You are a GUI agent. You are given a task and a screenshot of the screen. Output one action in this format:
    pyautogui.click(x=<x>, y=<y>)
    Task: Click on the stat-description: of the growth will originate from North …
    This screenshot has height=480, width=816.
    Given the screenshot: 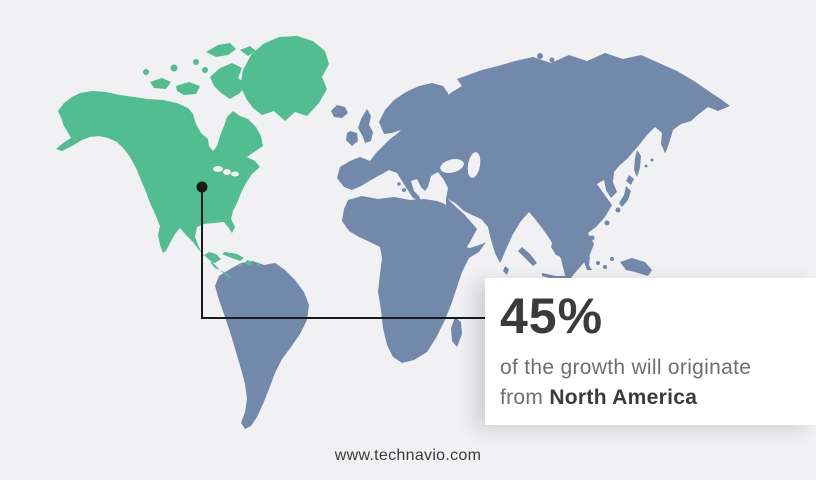 What is the action you would take?
    pyautogui.click(x=653, y=383)
    